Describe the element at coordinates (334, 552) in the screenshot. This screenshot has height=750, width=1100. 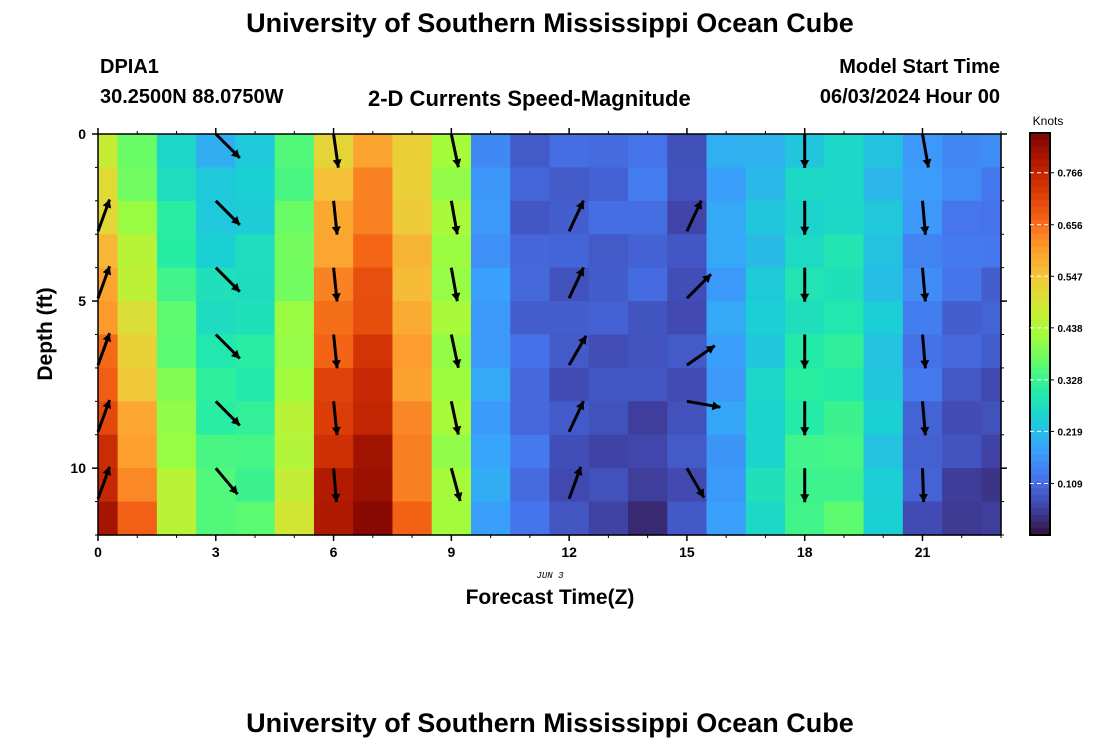
I see `x-tick-label: 6` at that location.